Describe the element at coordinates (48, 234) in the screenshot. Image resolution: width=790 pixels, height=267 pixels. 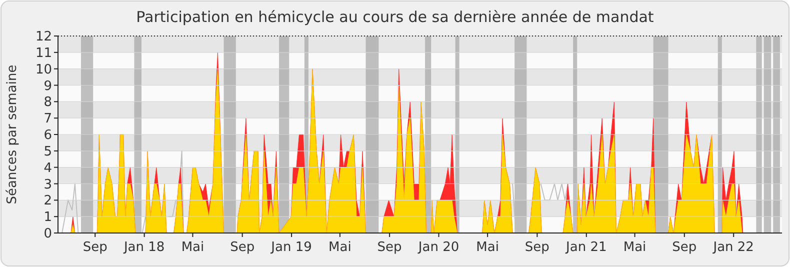
I see `y-tick-label: 0` at that location.